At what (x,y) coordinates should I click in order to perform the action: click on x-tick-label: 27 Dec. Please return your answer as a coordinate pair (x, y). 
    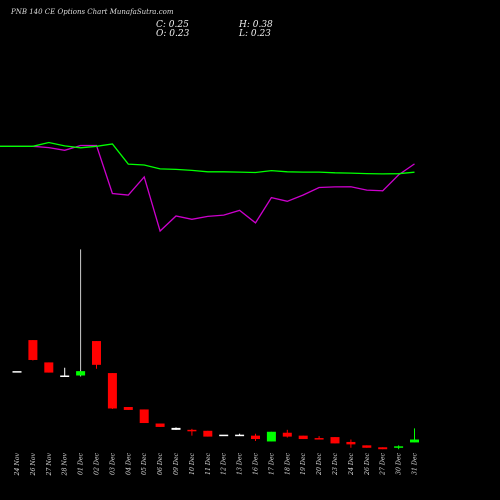
    Looking at the image, I should click on (383, 463).